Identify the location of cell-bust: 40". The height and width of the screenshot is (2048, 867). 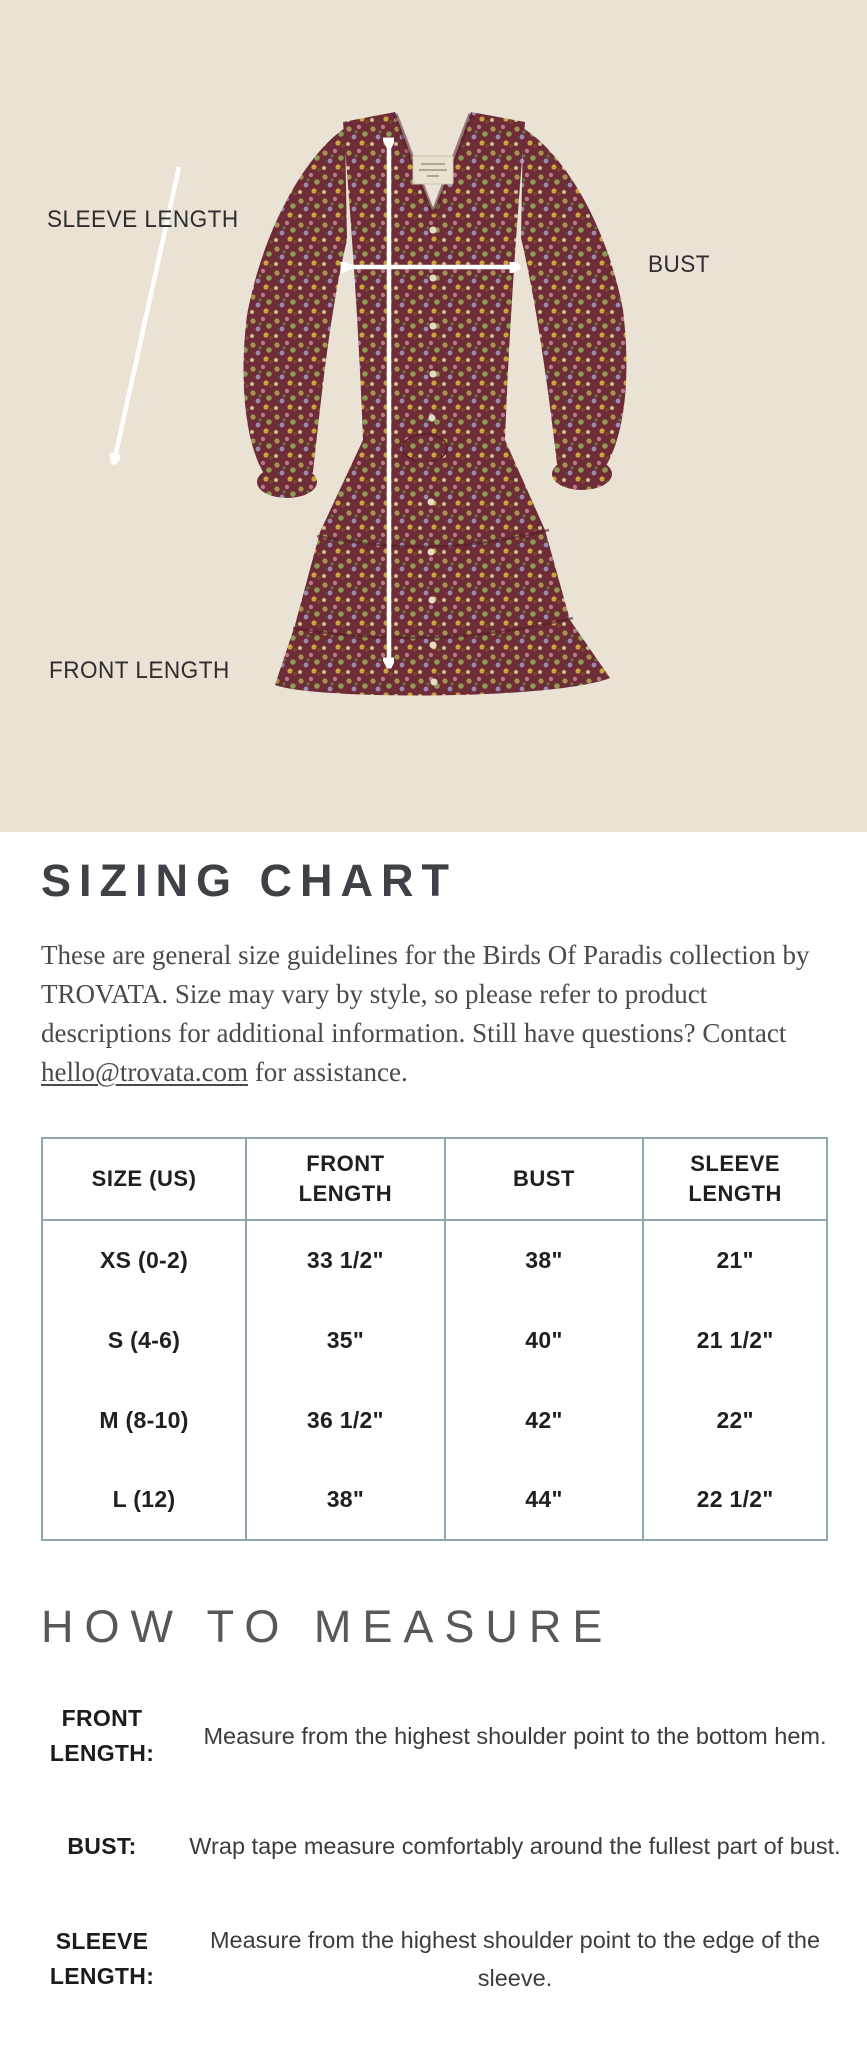
(543, 1340).